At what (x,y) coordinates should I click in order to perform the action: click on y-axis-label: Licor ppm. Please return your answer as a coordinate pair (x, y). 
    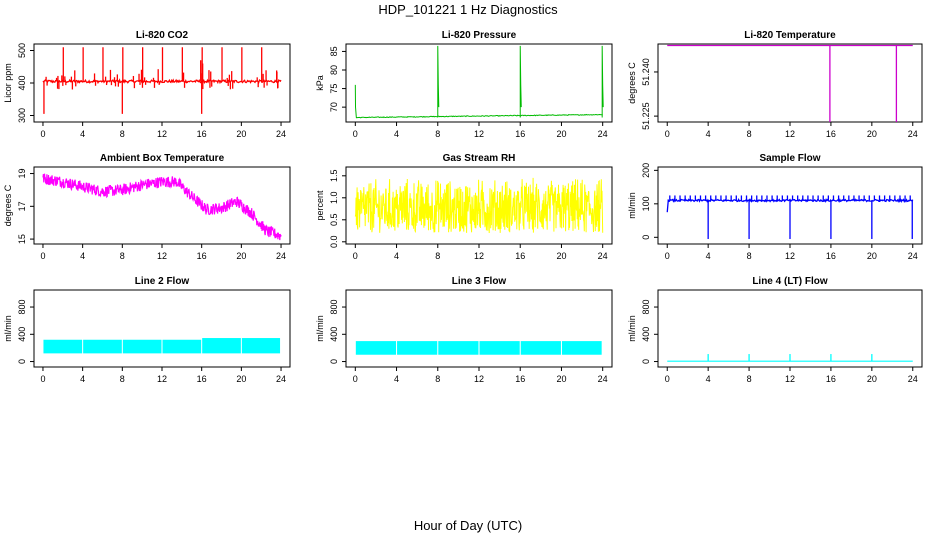
    Looking at the image, I should click on (8, 83).